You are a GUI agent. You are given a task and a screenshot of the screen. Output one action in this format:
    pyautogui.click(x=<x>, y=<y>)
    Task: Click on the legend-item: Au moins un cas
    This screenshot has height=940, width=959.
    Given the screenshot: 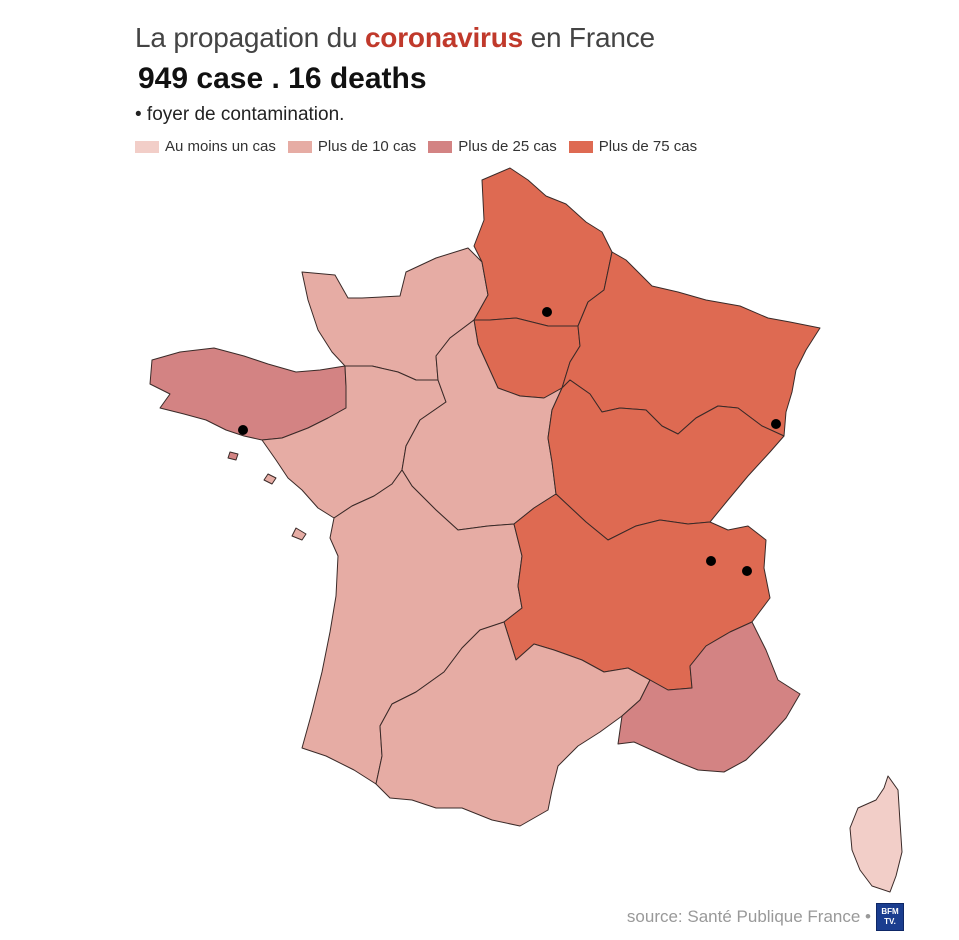 What is the action you would take?
    pyautogui.click(x=205, y=146)
    